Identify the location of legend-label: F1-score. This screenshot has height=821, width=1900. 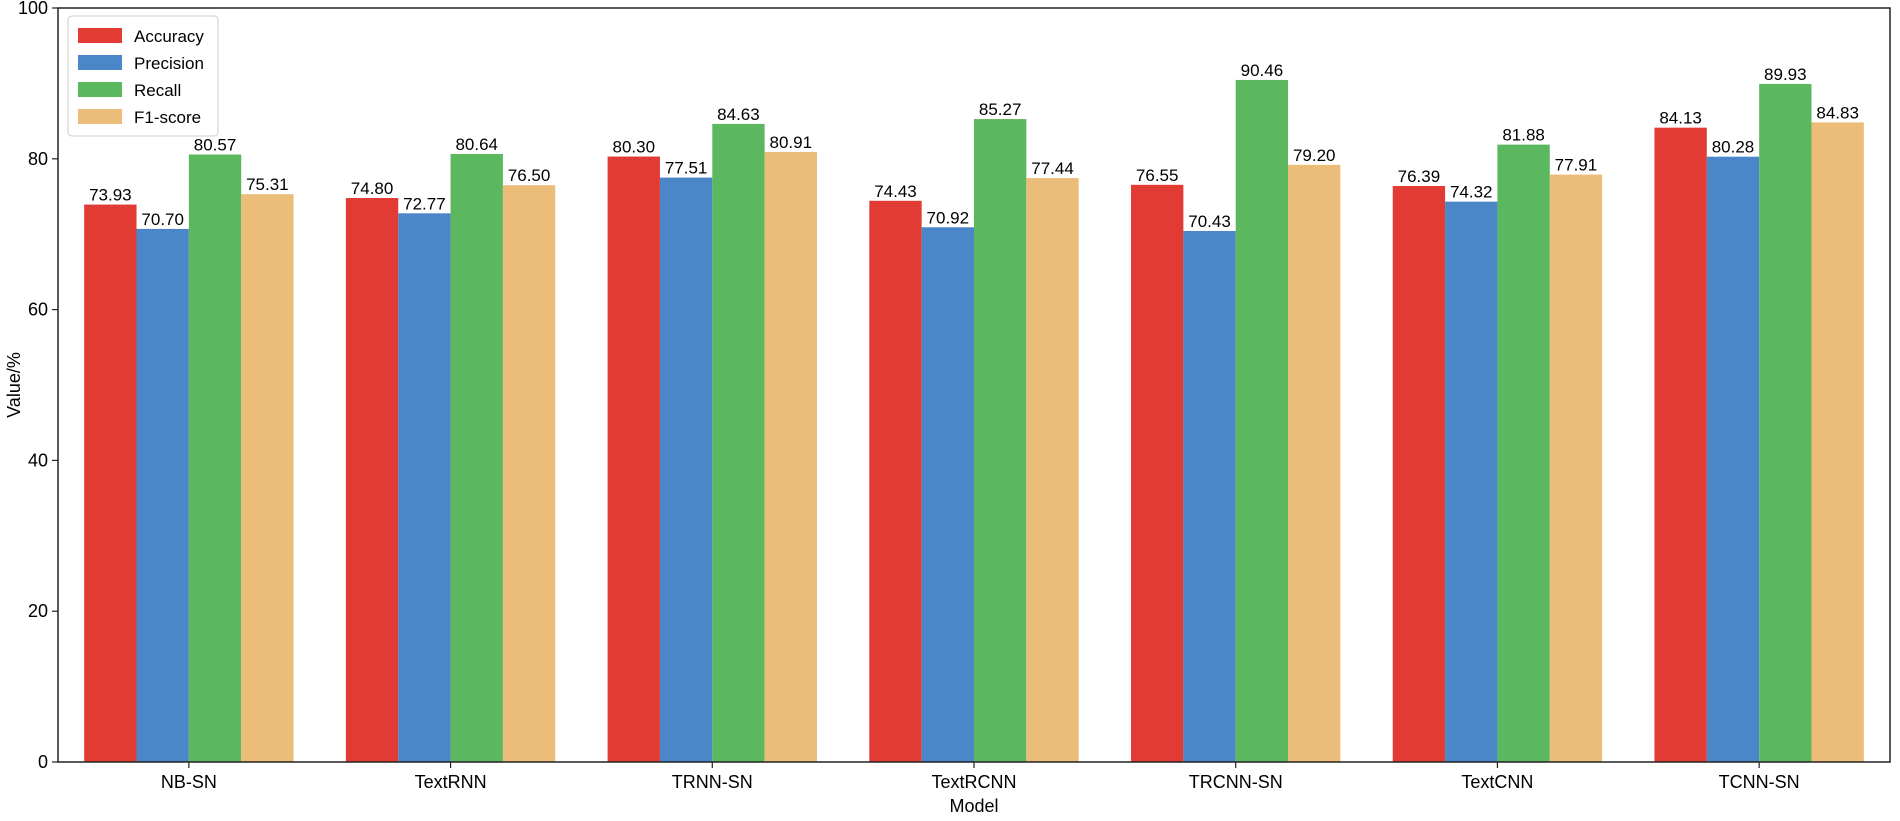
(167, 117).